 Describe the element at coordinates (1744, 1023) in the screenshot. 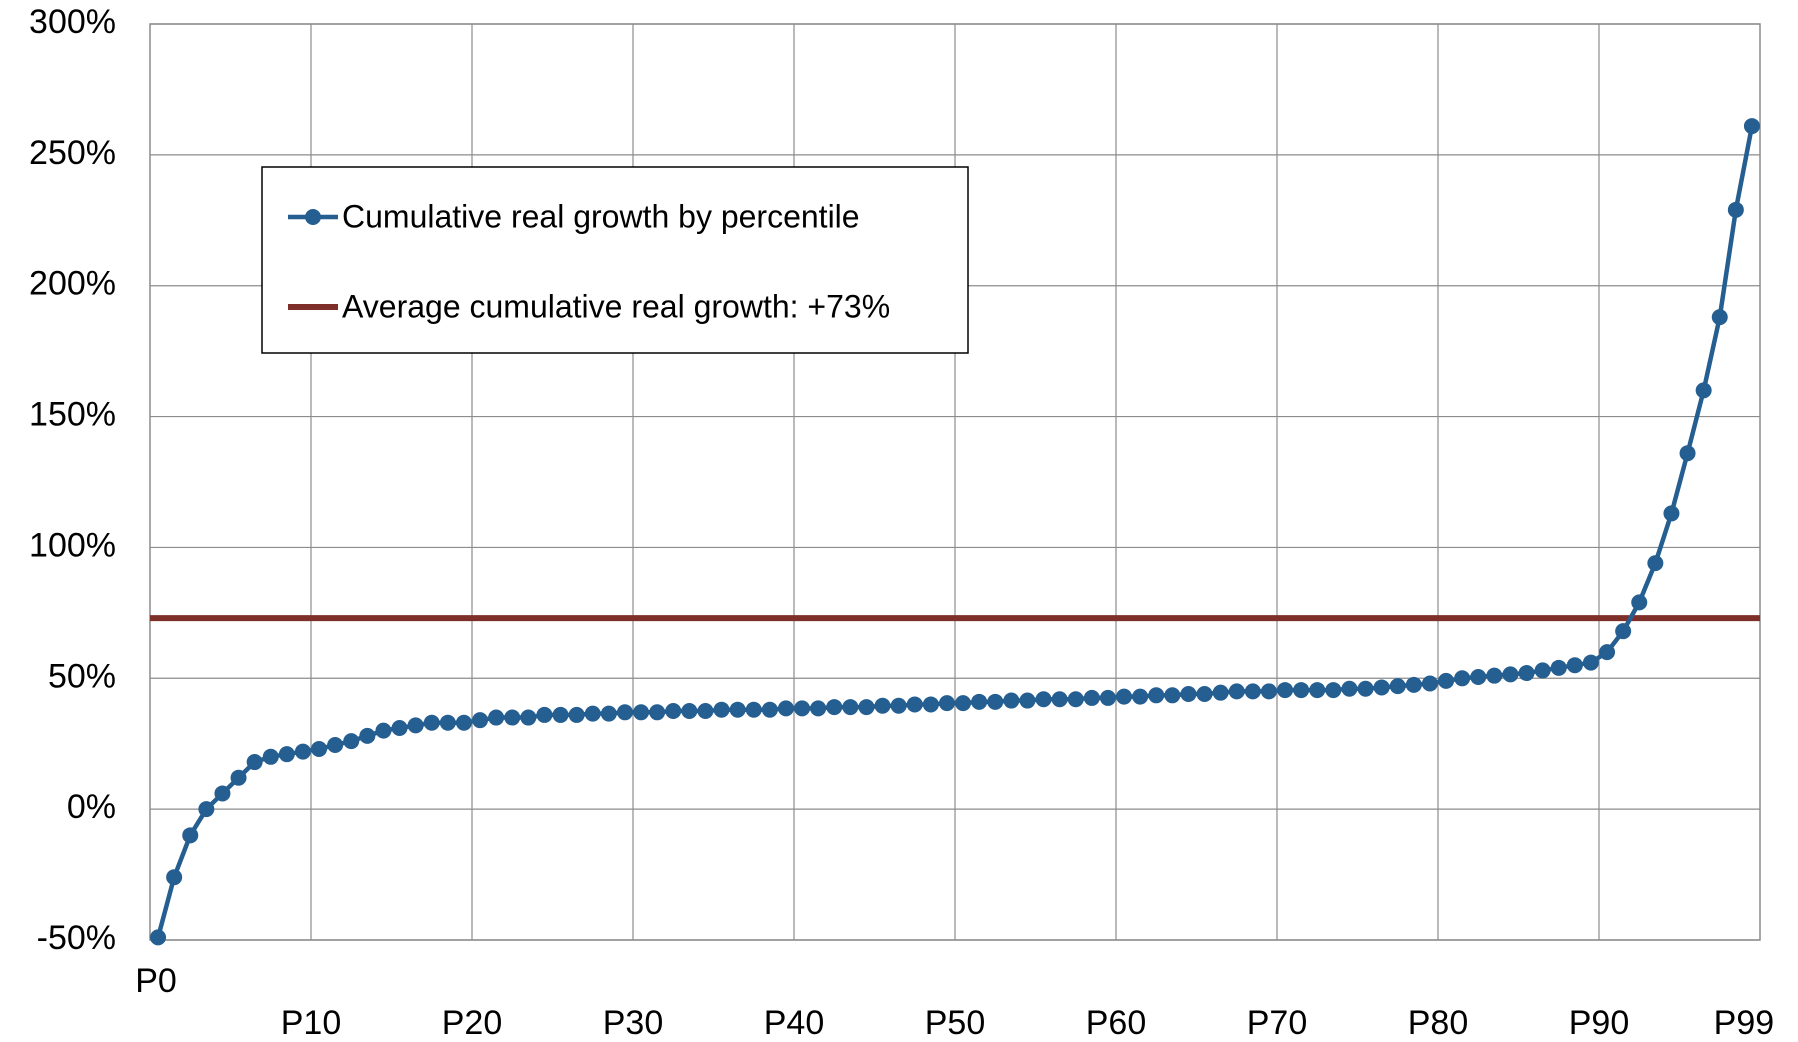

I see `x-tick-label: P99` at that location.